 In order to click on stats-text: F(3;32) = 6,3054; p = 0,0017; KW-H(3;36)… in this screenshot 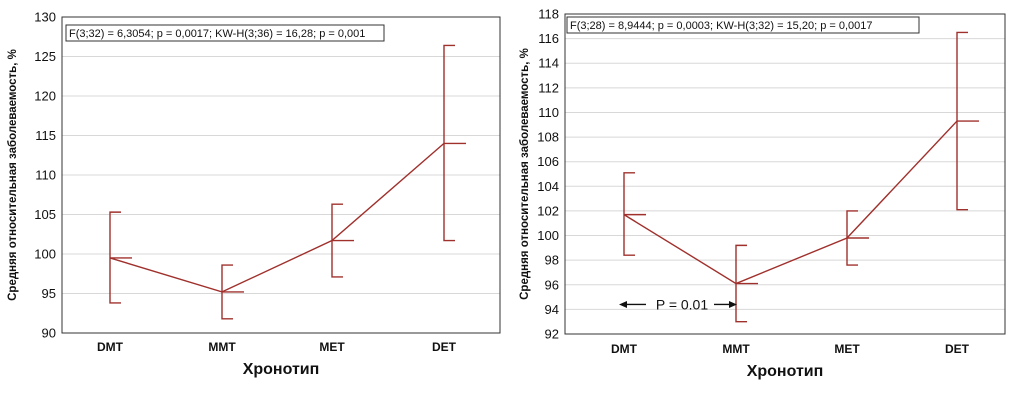, I will do `click(217, 34)`.